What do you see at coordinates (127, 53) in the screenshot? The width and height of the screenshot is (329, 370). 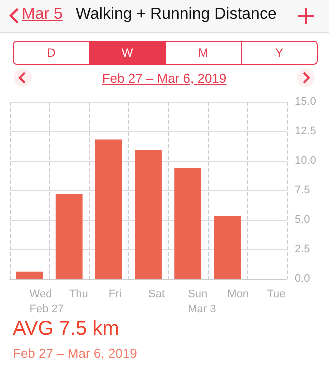 I see `text: W` at bounding box center [127, 53].